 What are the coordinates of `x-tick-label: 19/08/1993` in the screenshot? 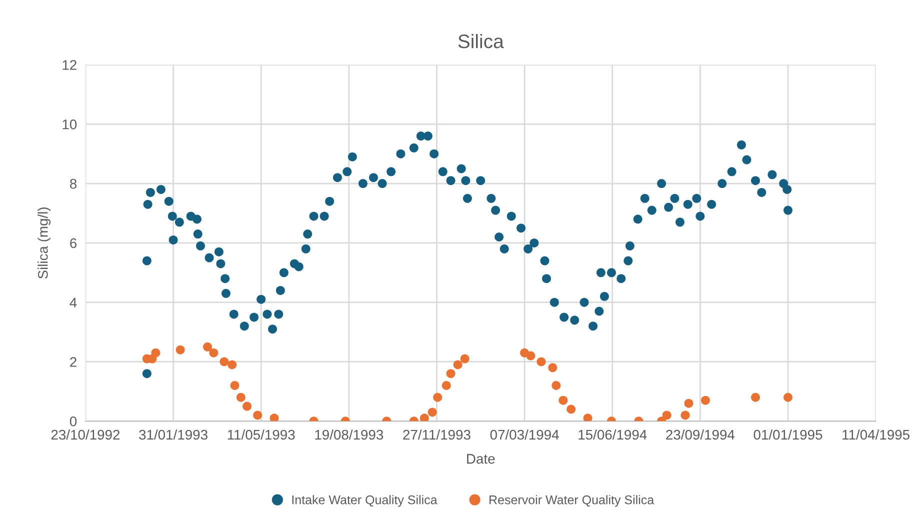 It's located at (349, 434).